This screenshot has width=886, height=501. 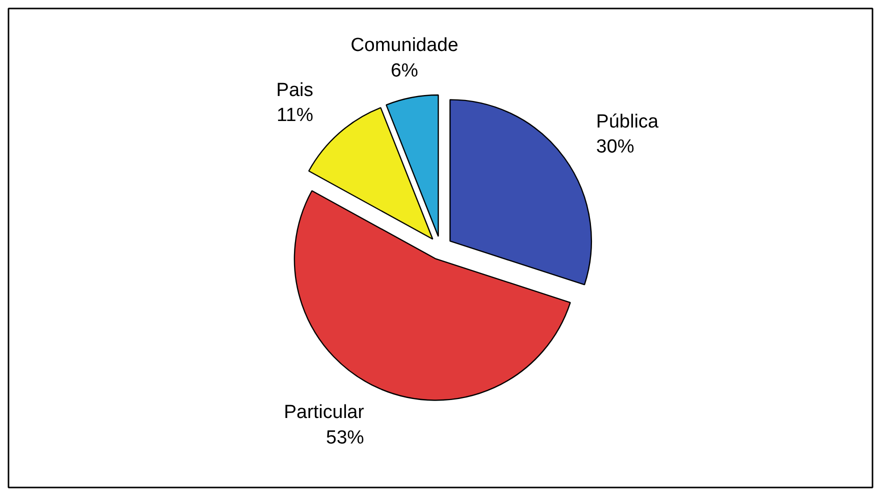 What do you see at coordinates (404, 71) in the screenshot?
I see `data-label: 6%` at bounding box center [404, 71].